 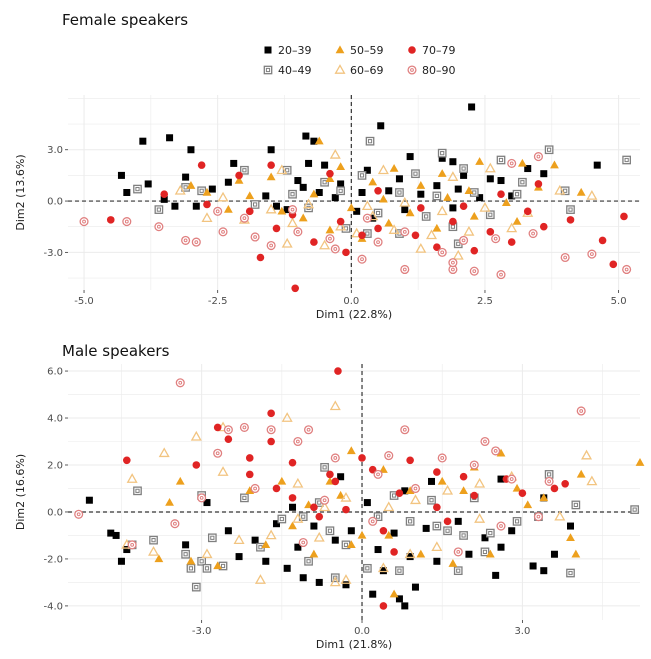 What do you see at coordinates (432, 50) in the screenshot?
I see `legend-item-70-79: 70–79` at bounding box center [432, 50].